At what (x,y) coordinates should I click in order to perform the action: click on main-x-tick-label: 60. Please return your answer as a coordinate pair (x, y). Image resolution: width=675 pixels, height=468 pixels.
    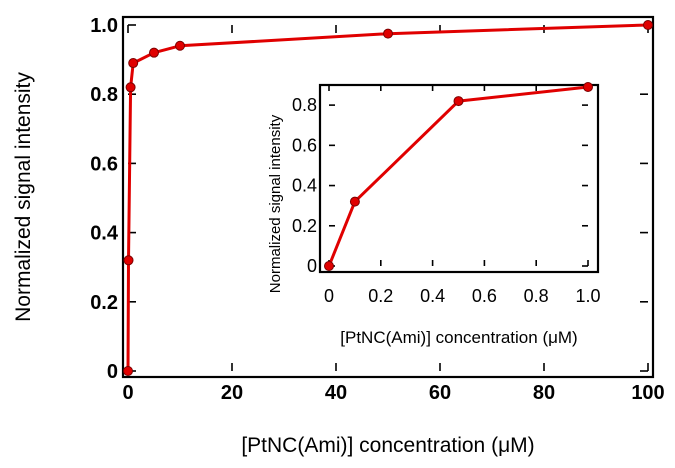
    Looking at the image, I should click on (440, 393).